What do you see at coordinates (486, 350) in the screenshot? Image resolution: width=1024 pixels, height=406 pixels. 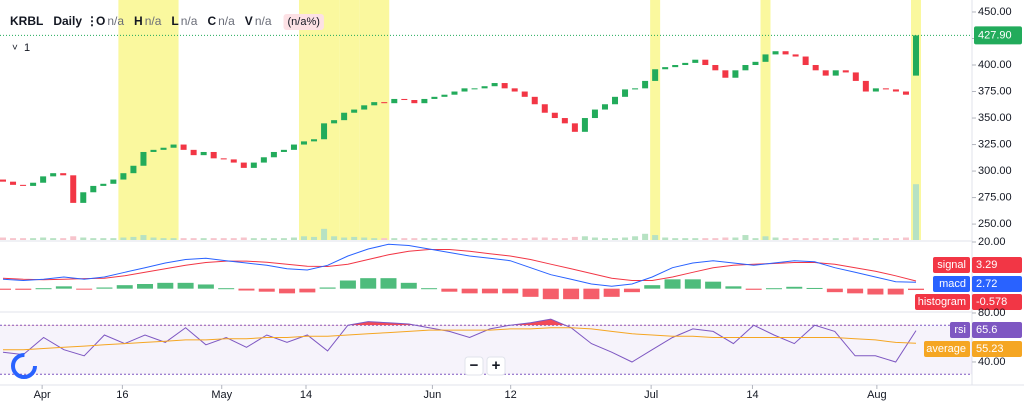 I see `rsi-band-fill` at bounding box center [486, 350].